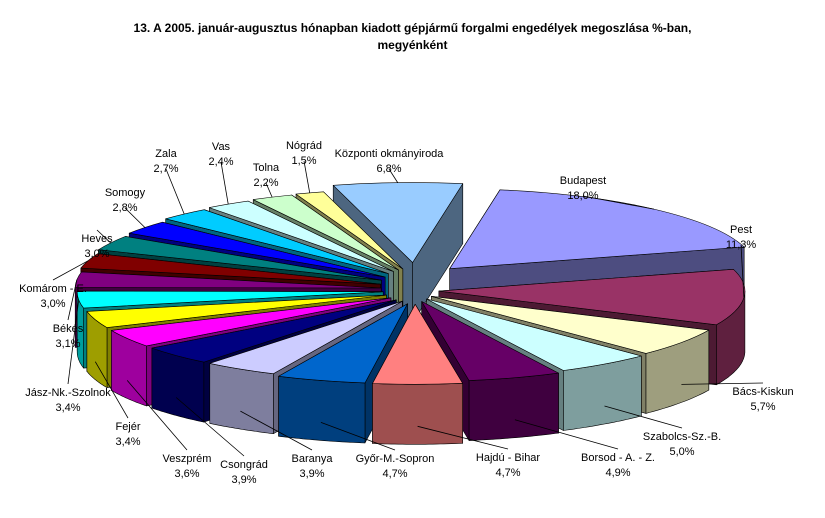 The image size is (825, 518). What do you see at coordinates (68, 329) in the screenshot?
I see `slice-label-name: Békés` at bounding box center [68, 329].